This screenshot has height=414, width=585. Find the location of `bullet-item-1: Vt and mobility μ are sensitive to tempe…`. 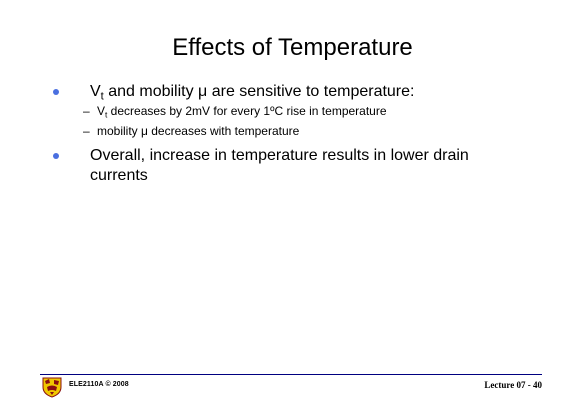

bullet-item-1: Vt and mobility μ are sensitive to tempe… is located at coordinates (296, 92).